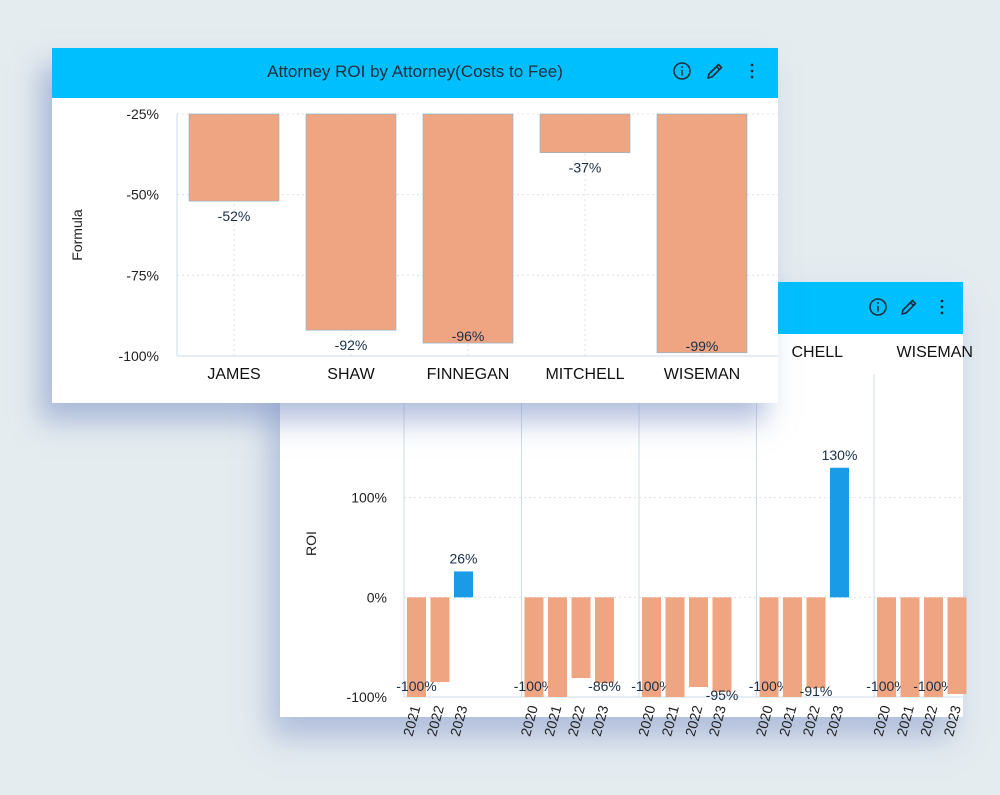 The image size is (1000, 795). What do you see at coordinates (377, 597) in the screenshot?
I see `y-tick-label: 0%` at bounding box center [377, 597].